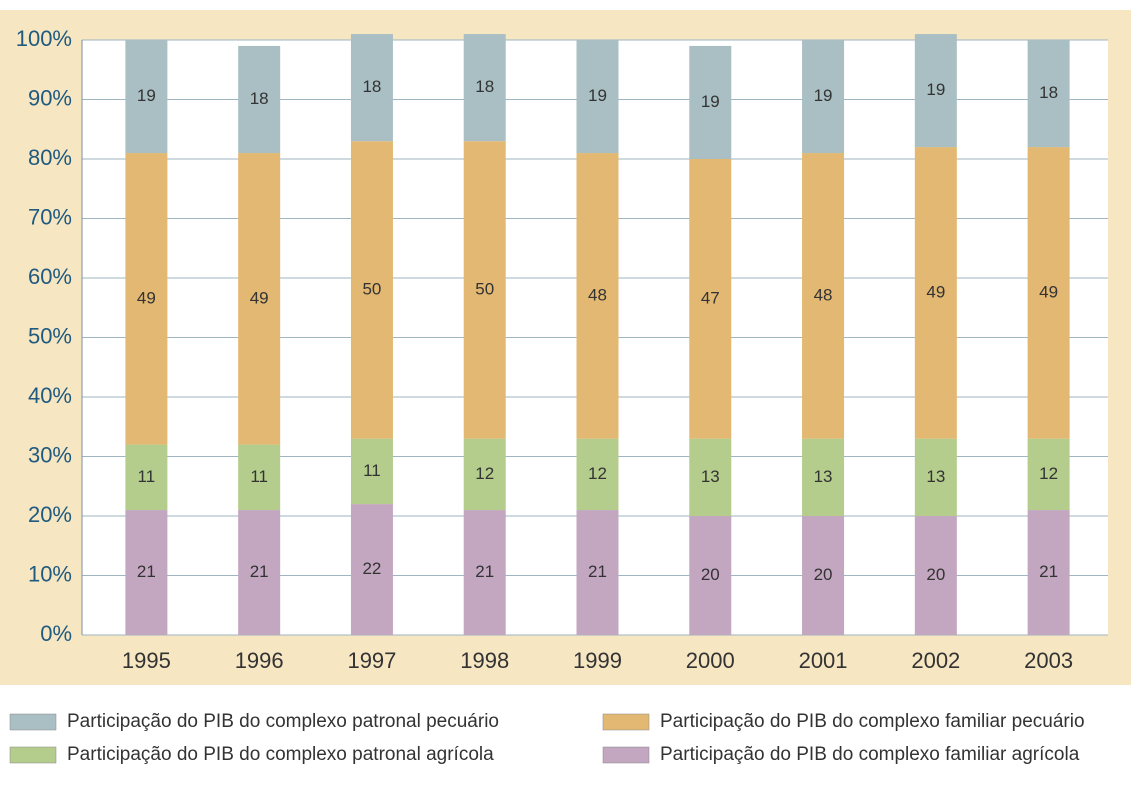  I want to click on x-tick-label: 1999, so click(597, 660).